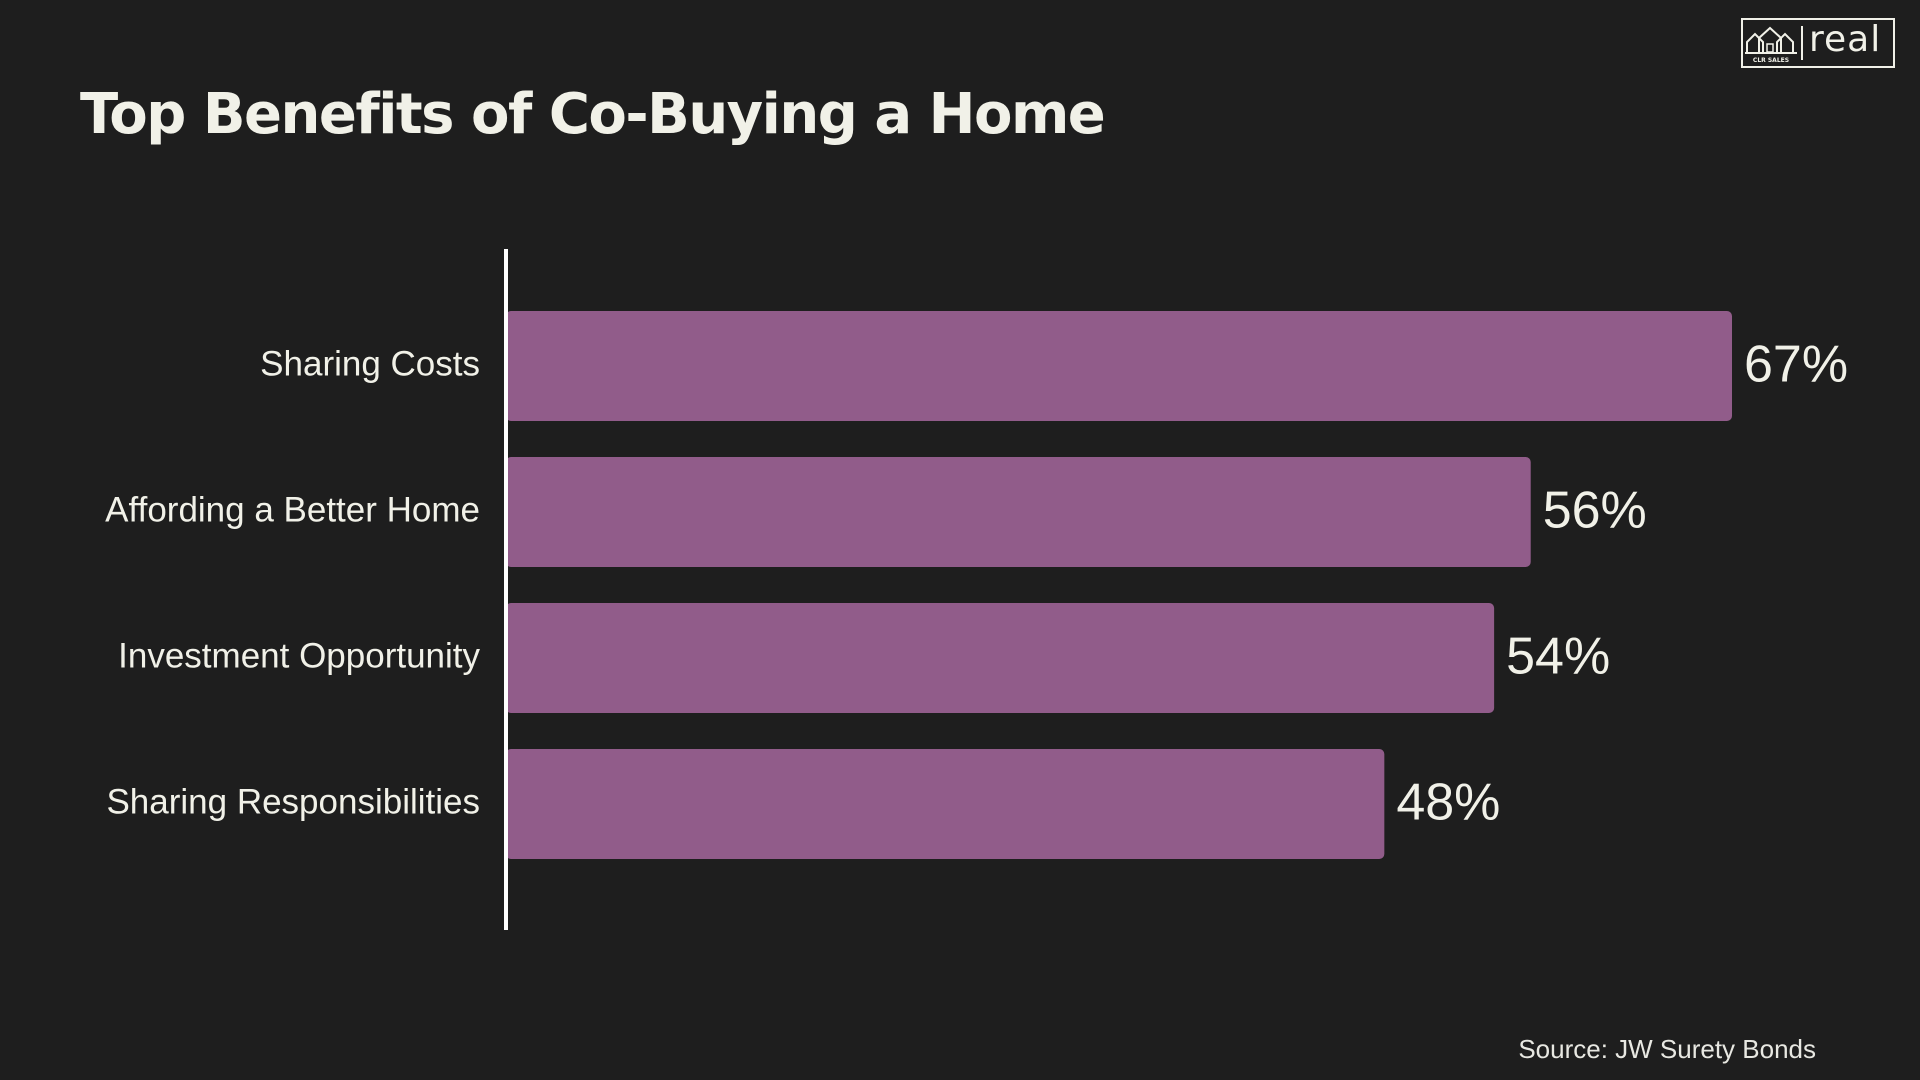 This screenshot has width=1920, height=1080. I want to click on category-label-0: Sharing Costs, so click(370, 363).